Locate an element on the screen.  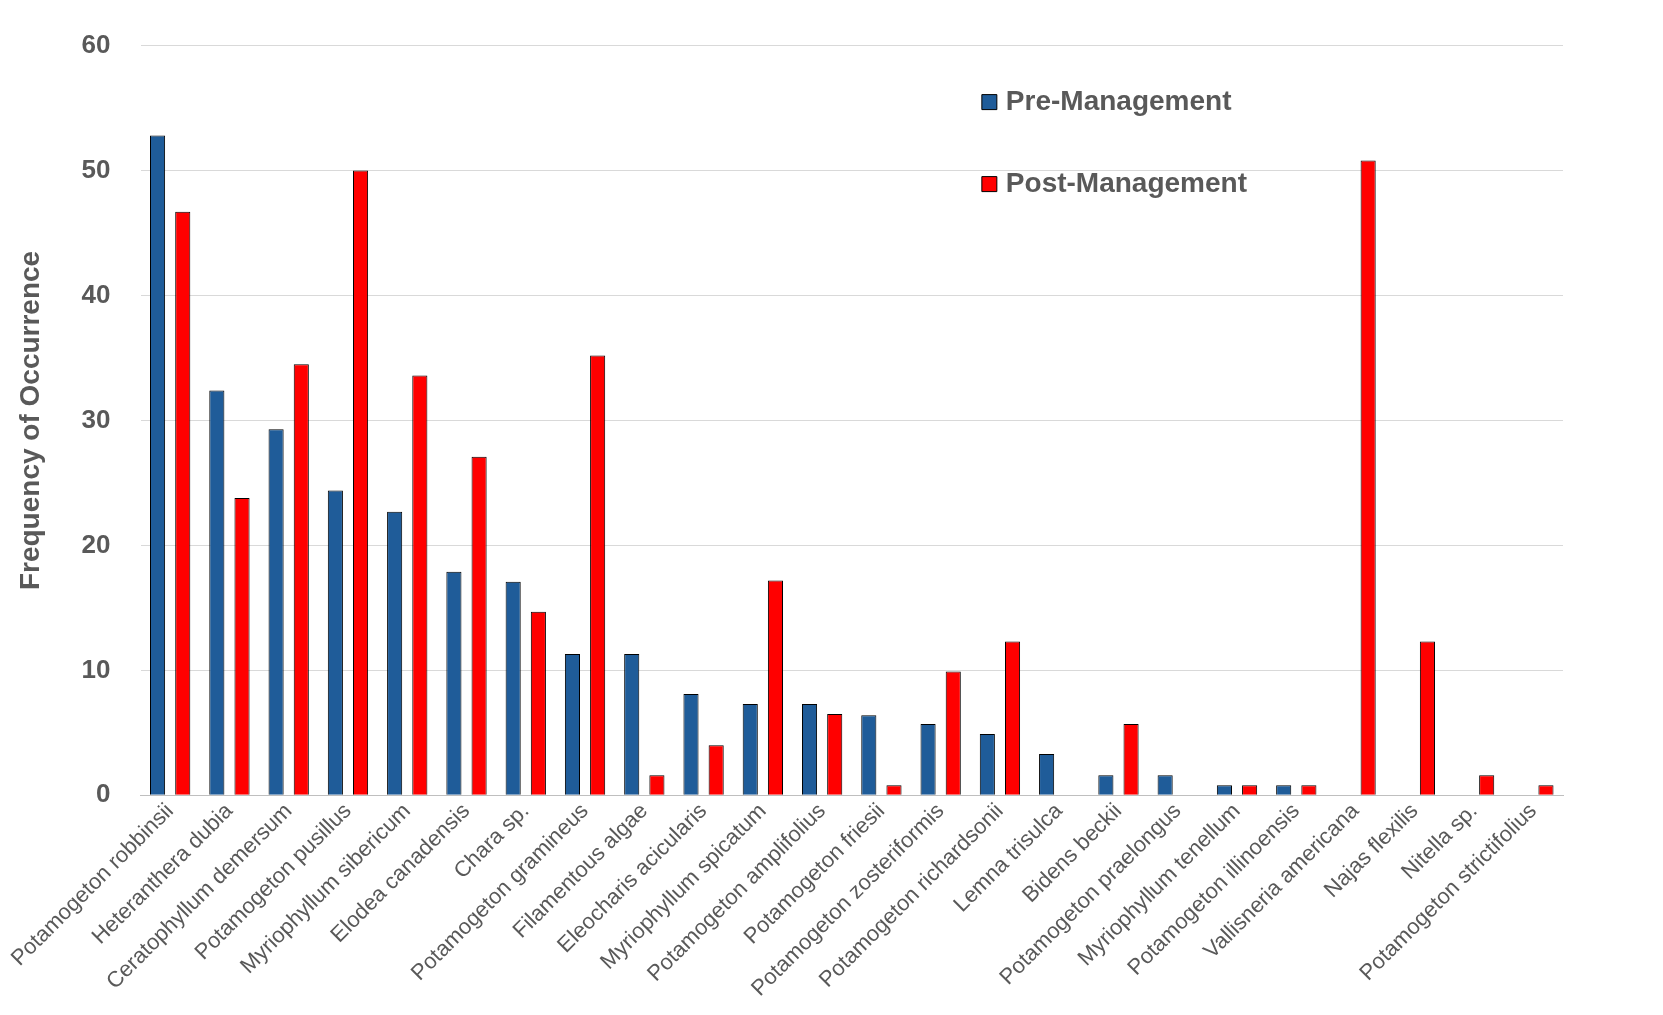
y-tick-label: 10 is located at coordinates (96, 668).